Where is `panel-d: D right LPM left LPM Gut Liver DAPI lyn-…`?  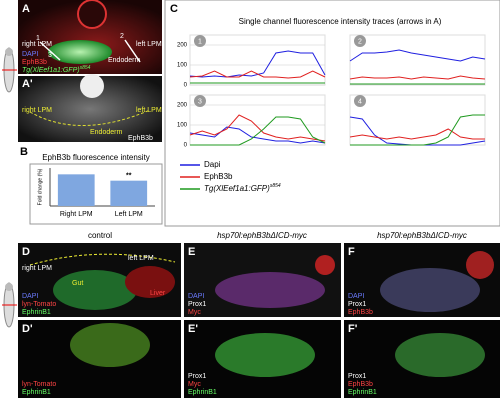
panel-d: D right LPM left LPM Gut Liver DAPI lyn-… is located at coordinates (99, 320).